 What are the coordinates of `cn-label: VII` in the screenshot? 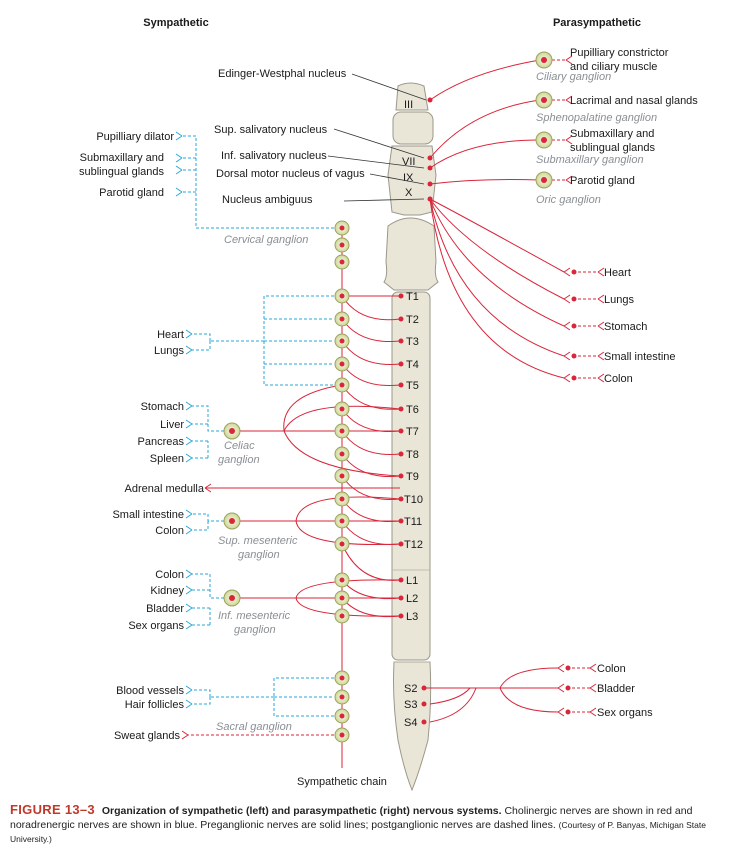 It's located at (408, 162).